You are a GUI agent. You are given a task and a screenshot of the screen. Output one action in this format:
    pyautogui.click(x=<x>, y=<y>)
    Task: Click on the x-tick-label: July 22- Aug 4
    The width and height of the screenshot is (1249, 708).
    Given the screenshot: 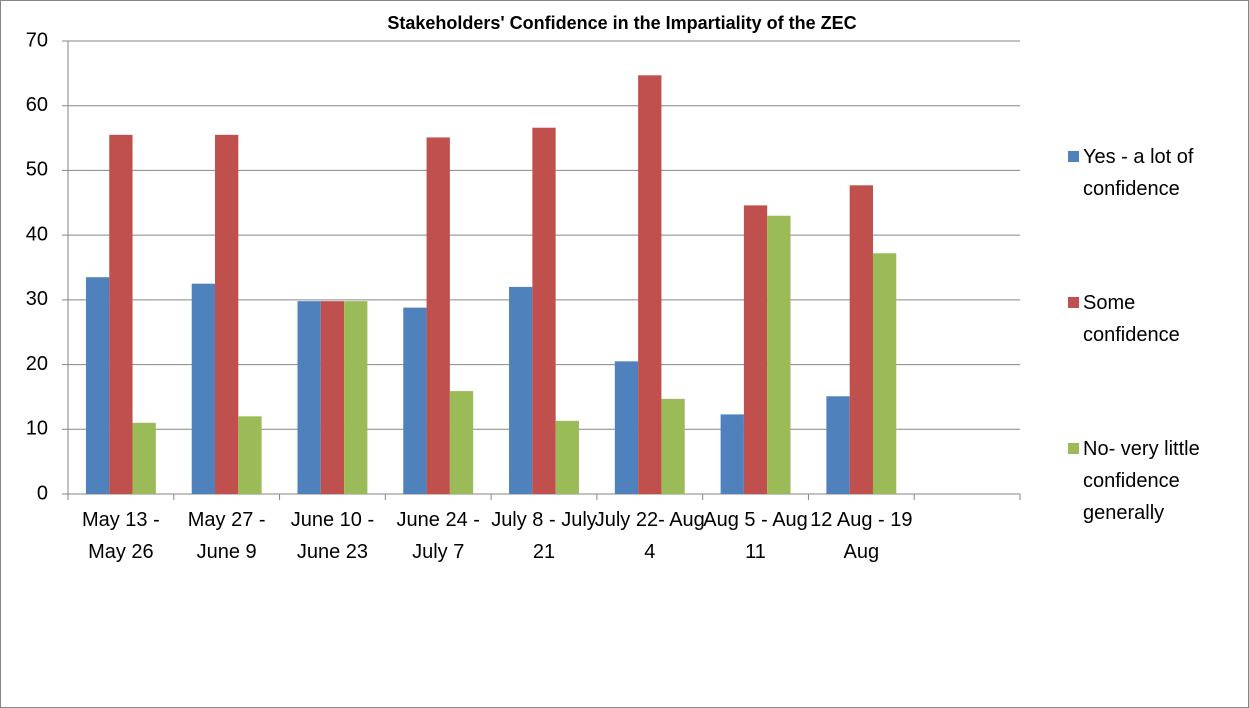 What is the action you would take?
    pyautogui.click(x=649, y=536)
    